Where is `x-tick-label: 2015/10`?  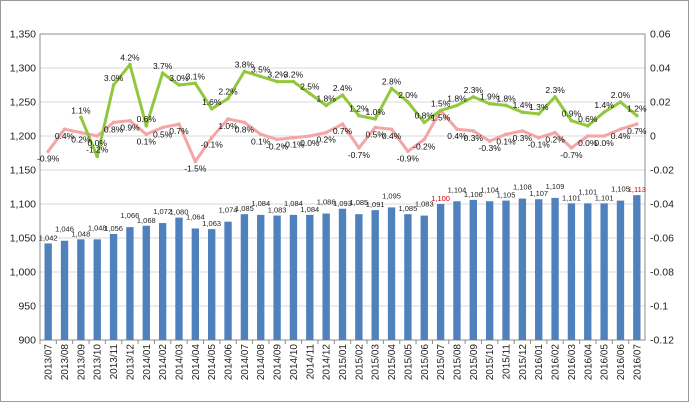 x-tick-label: 2015/10 is located at coordinates (490, 362).